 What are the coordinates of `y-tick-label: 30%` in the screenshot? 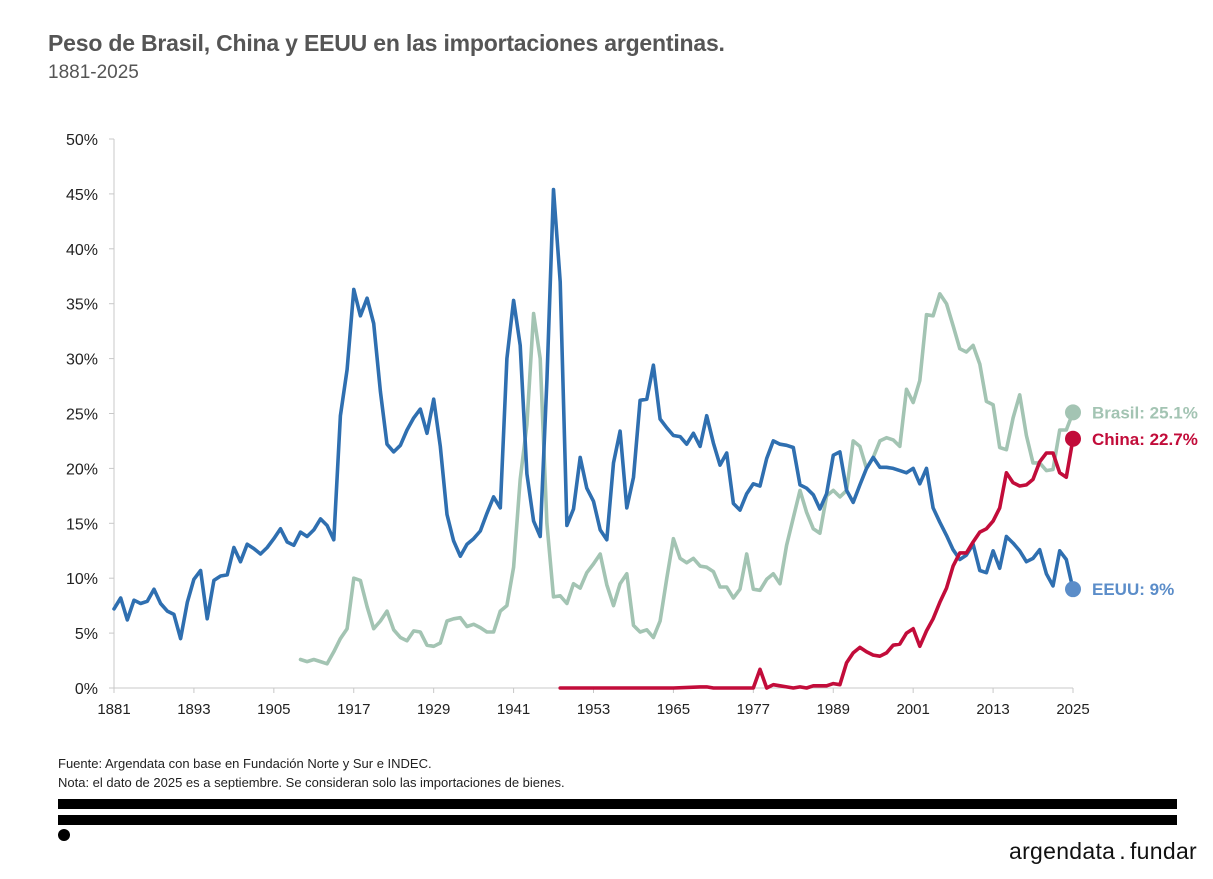 It's located at (82, 360).